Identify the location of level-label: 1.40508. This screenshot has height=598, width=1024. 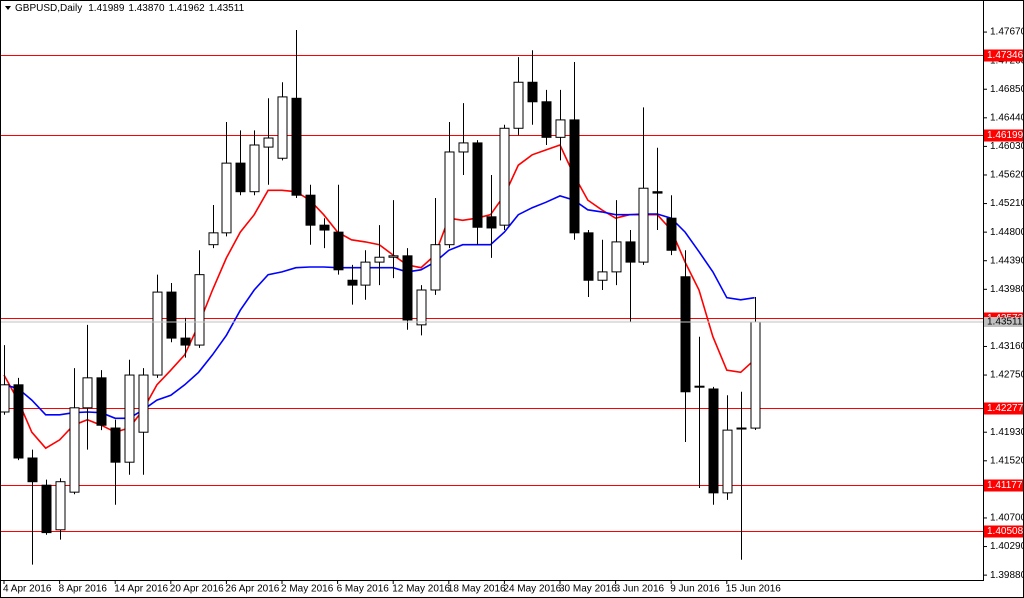
(1005, 531).